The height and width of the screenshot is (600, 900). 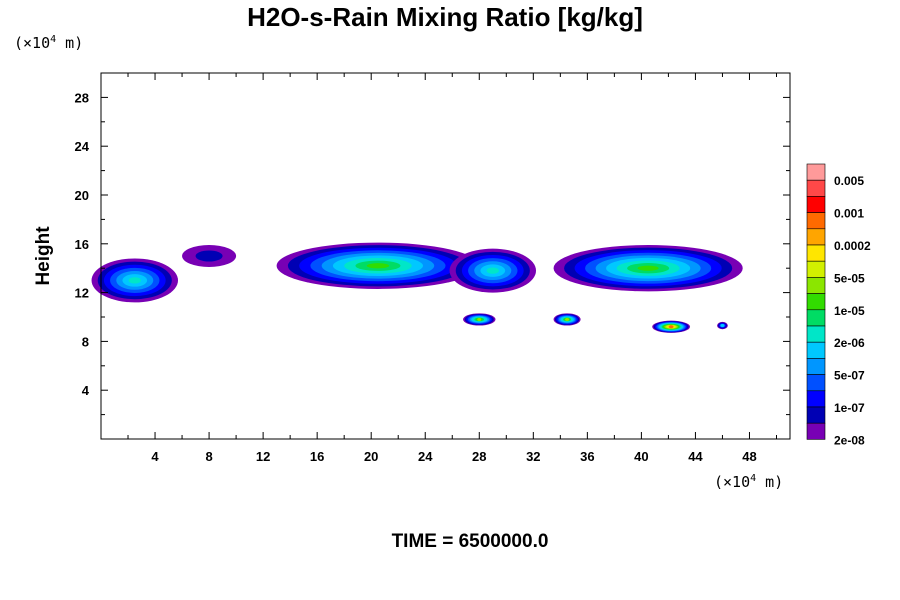 I want to click on colorbar-label: 0.001, so click(x=849, y=214).